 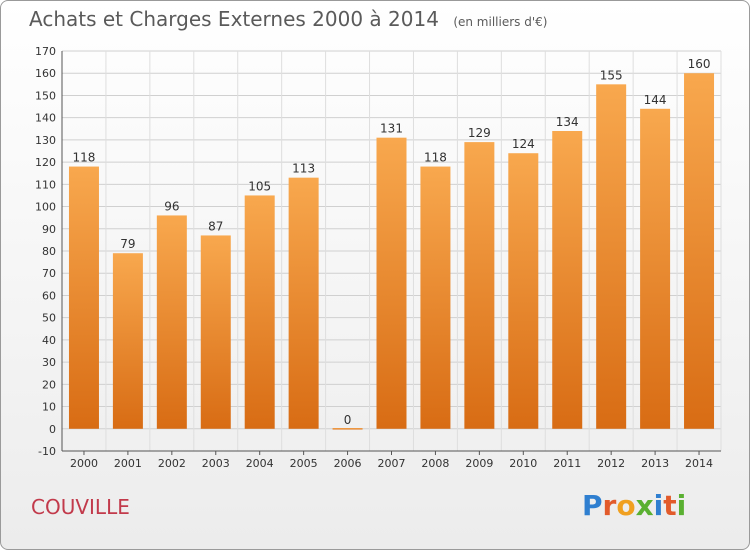 I want to click on bar-2008, so click(x=435, y=297).